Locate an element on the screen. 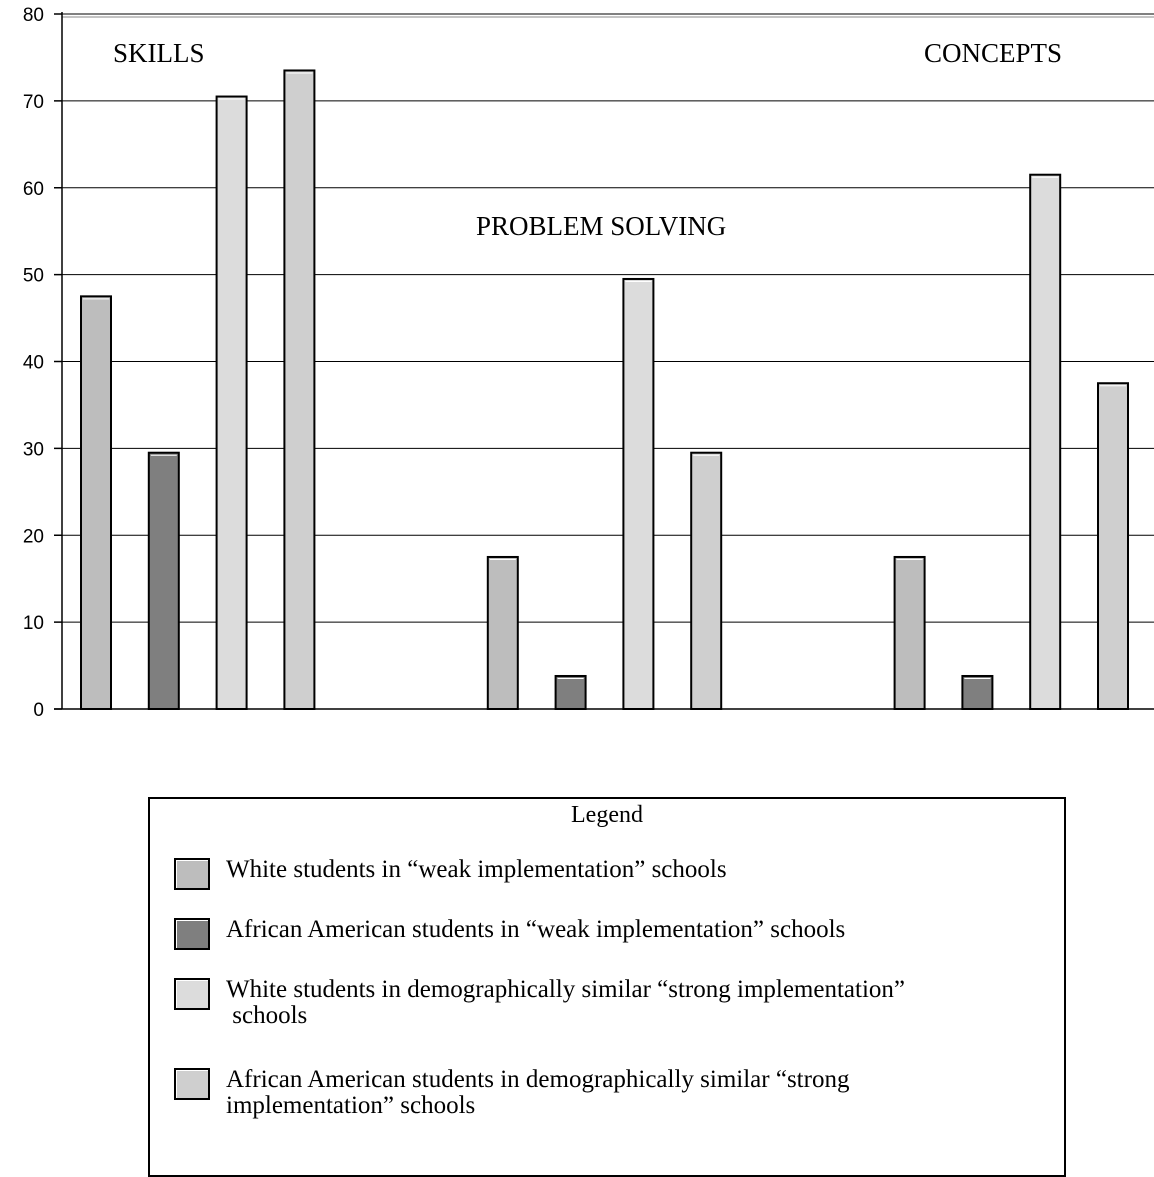 The image size is (1154, 1177). y-tick-label: 40 is located at coordinates (33, 363).